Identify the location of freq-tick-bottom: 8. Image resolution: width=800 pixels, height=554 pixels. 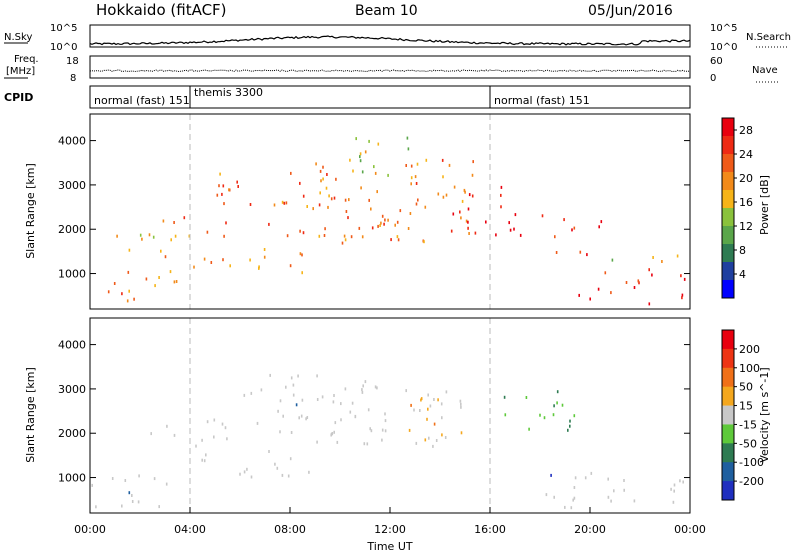
(73, 78).